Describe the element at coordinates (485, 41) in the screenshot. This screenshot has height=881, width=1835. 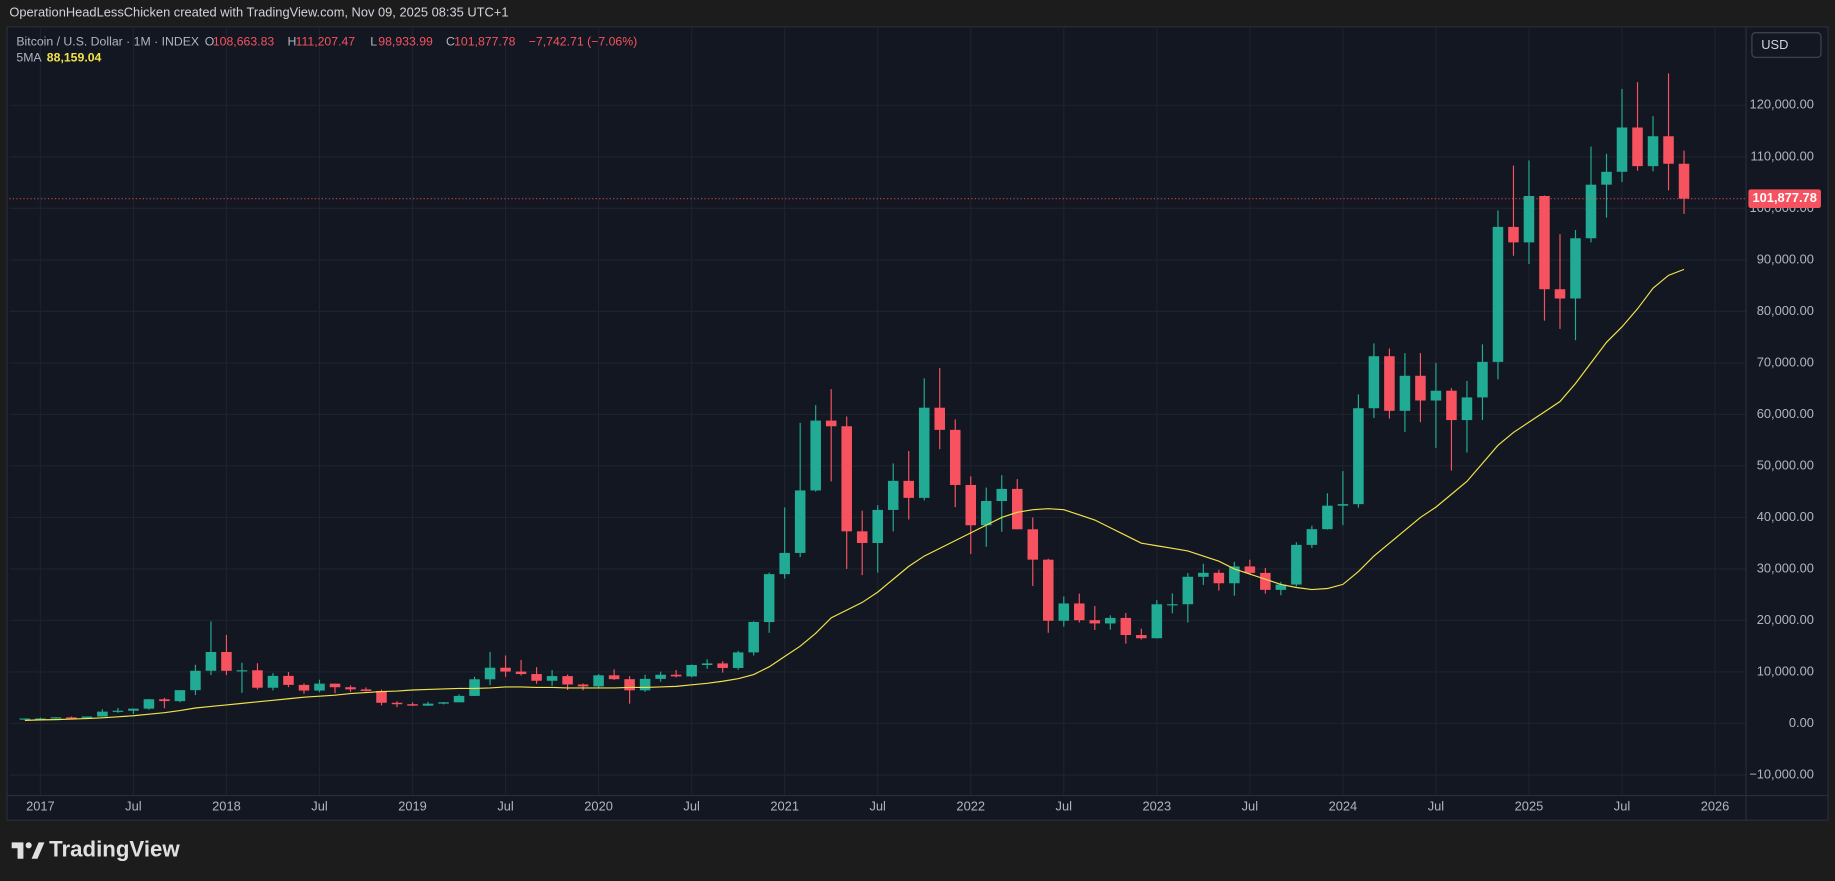
I see `legend-ohlc-value: 101,877.78` at that location.